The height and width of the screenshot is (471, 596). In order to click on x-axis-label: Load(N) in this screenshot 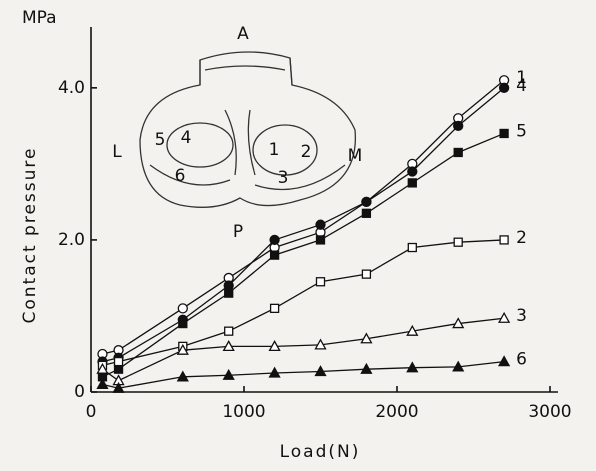, I will do `click(320, 452)`.